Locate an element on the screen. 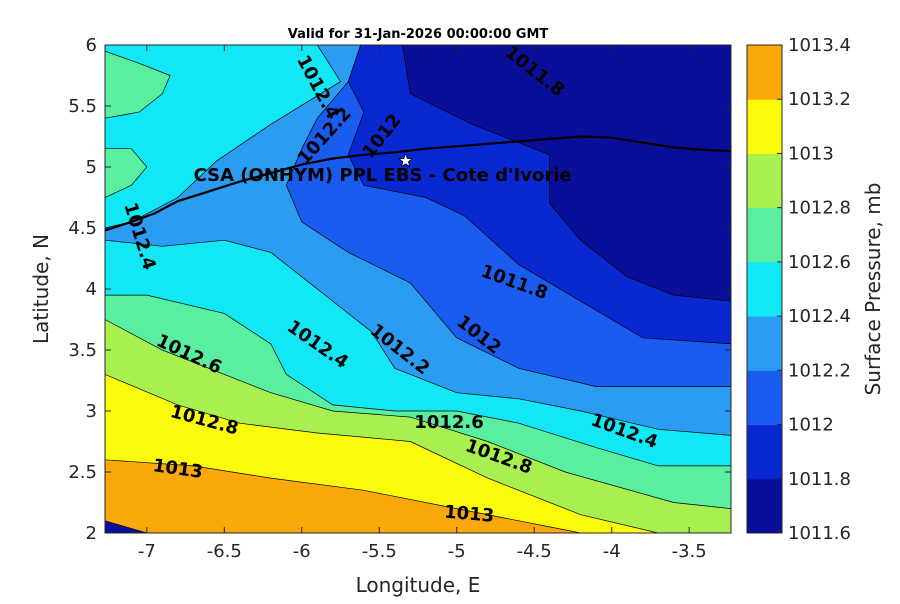 This screenshot has width=900, height=604. colorbar-label: Surface Pressure, mb is located at coordinates (873, 289).